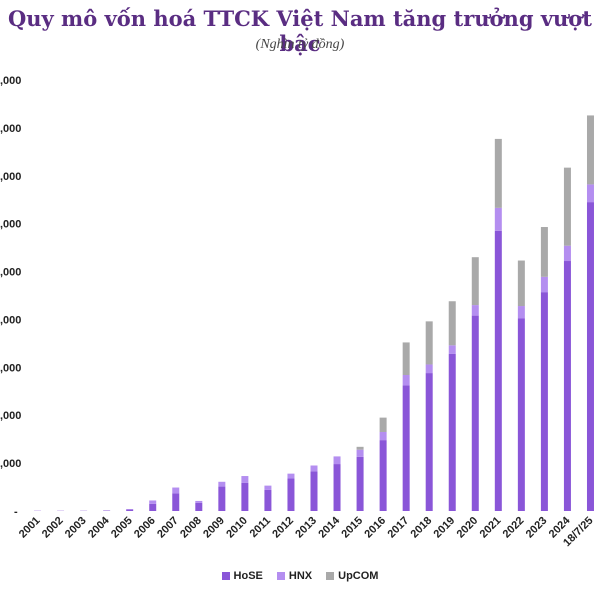 The width and height of the screenshot is (600, 600). Describe the element at coordinates (383, 436) in the screenshot. I see `bar-hnx-2016` at that location.